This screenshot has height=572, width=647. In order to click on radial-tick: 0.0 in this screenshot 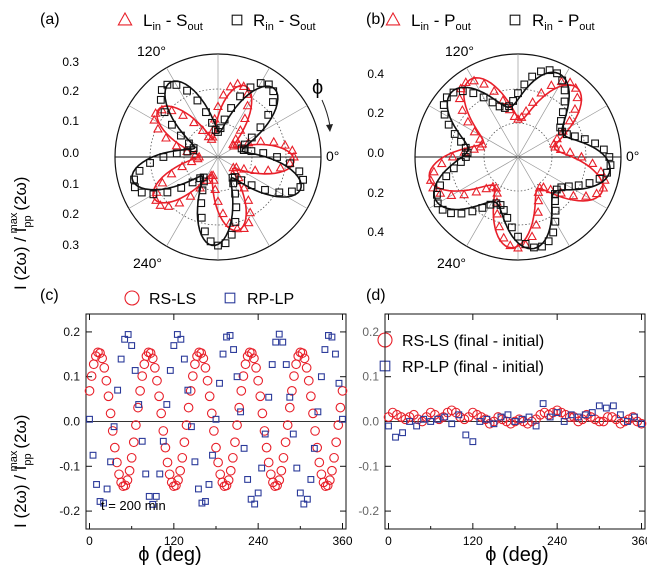, I will do `click(375, 153)`.